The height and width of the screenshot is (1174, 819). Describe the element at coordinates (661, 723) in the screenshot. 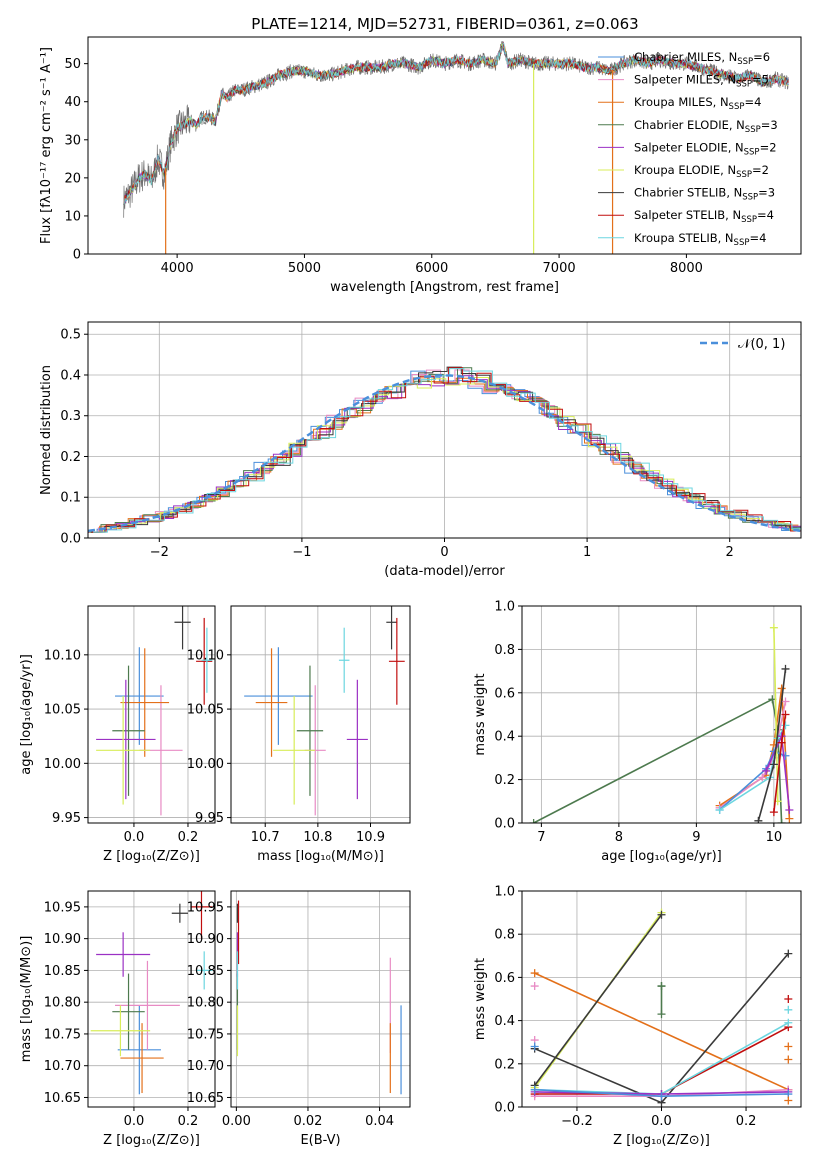

I see `weight_vs_age-marks` at that location.